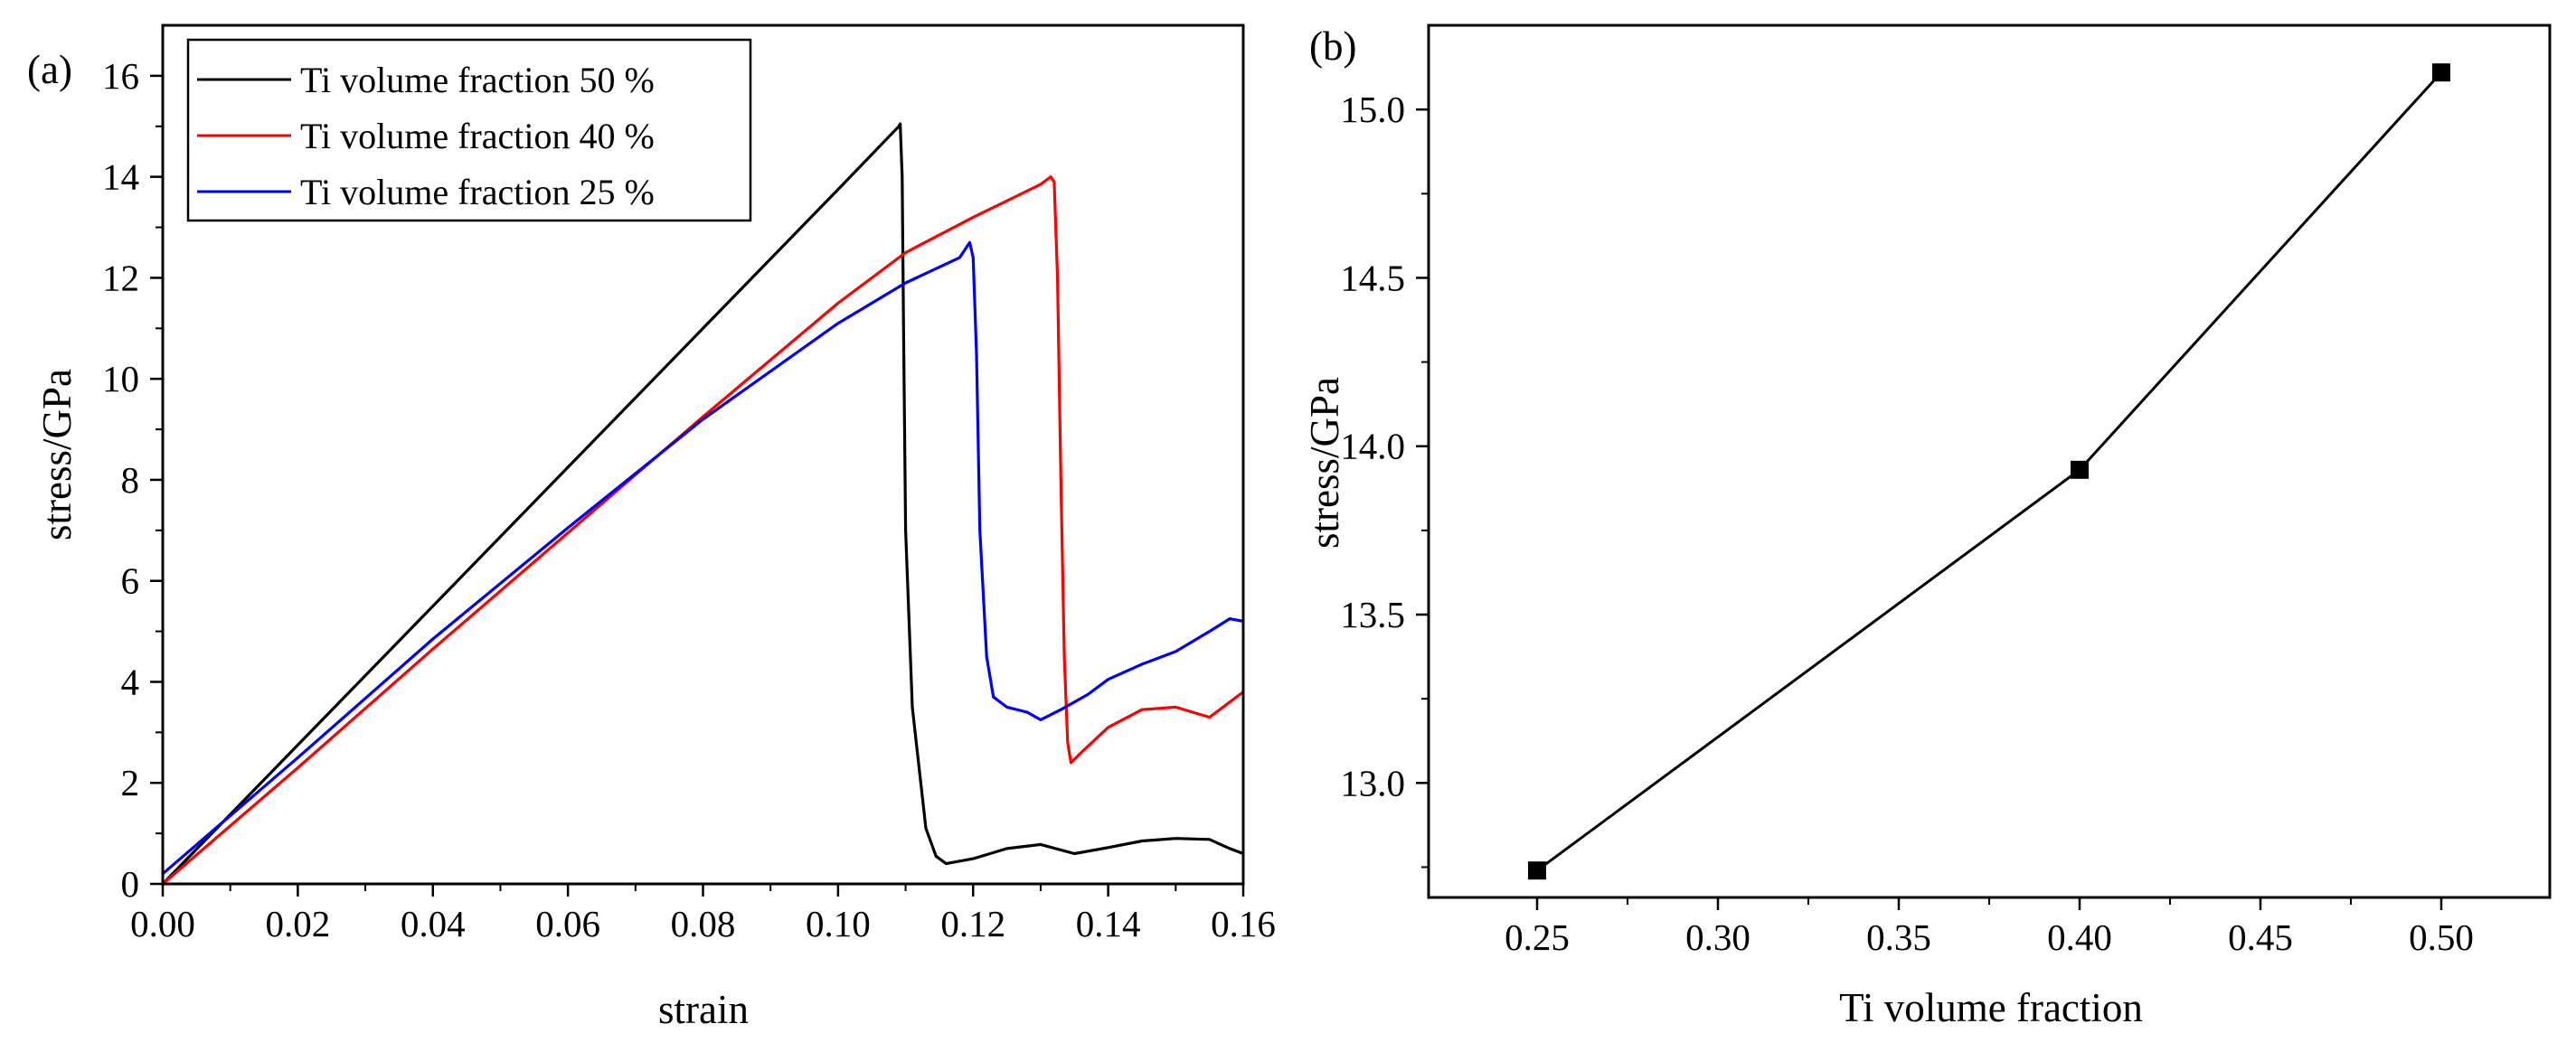 The height and width of the screenshot is (1052, 2576). Describe the element at coordinates (2260, 937) in the screenshot. I see `x-tick-label: 0.45` at that location.